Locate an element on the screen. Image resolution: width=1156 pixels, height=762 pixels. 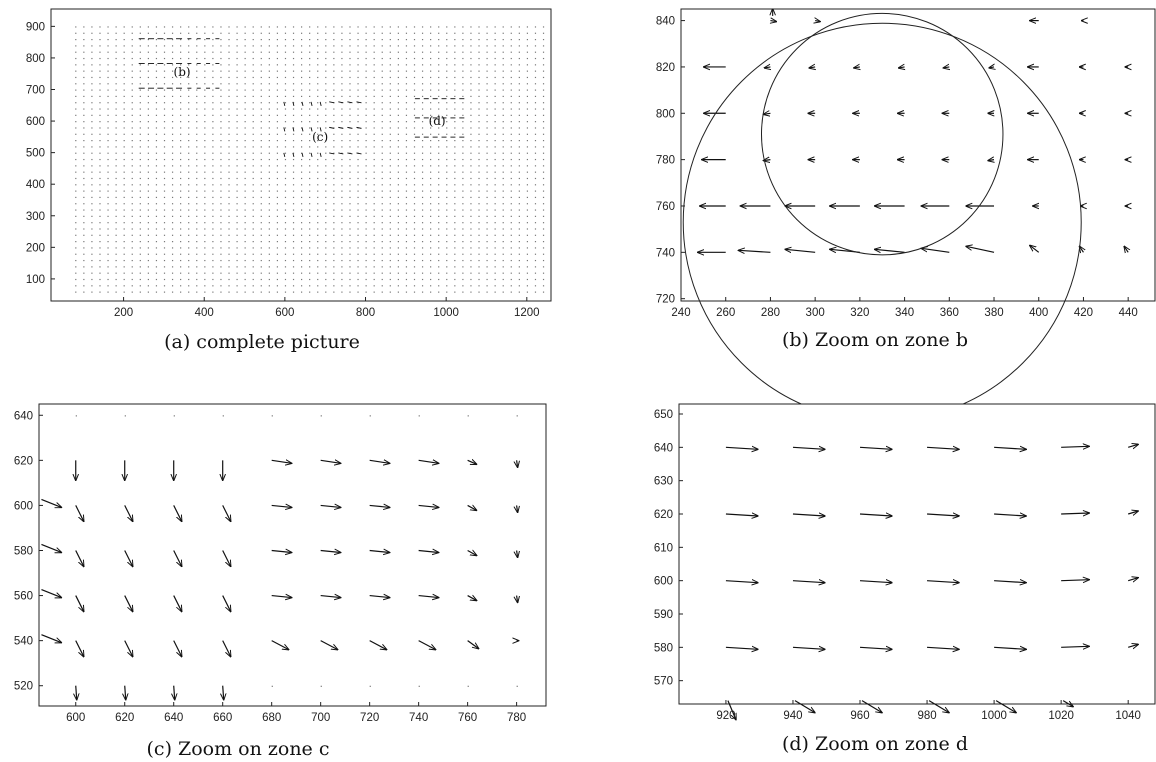
x-tick-label: 420 is located at coordinates (1083, 313).